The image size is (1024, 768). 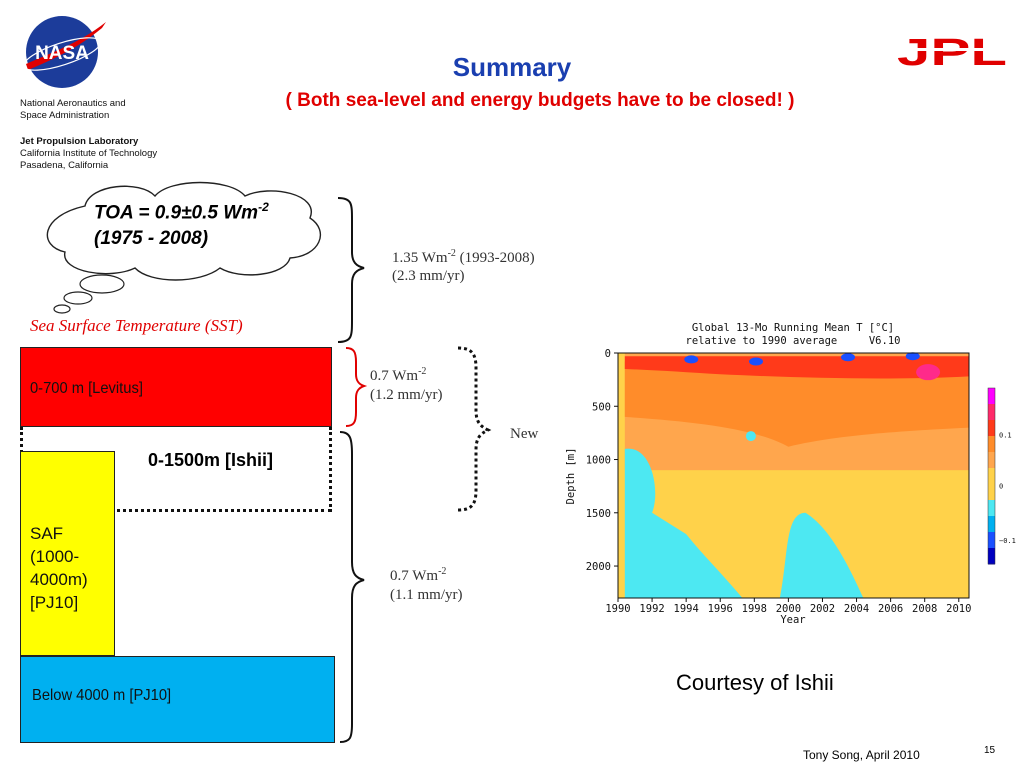 I want to click on sst-label: Sea Surface Temperature (SST), so click(x=136, y=325).